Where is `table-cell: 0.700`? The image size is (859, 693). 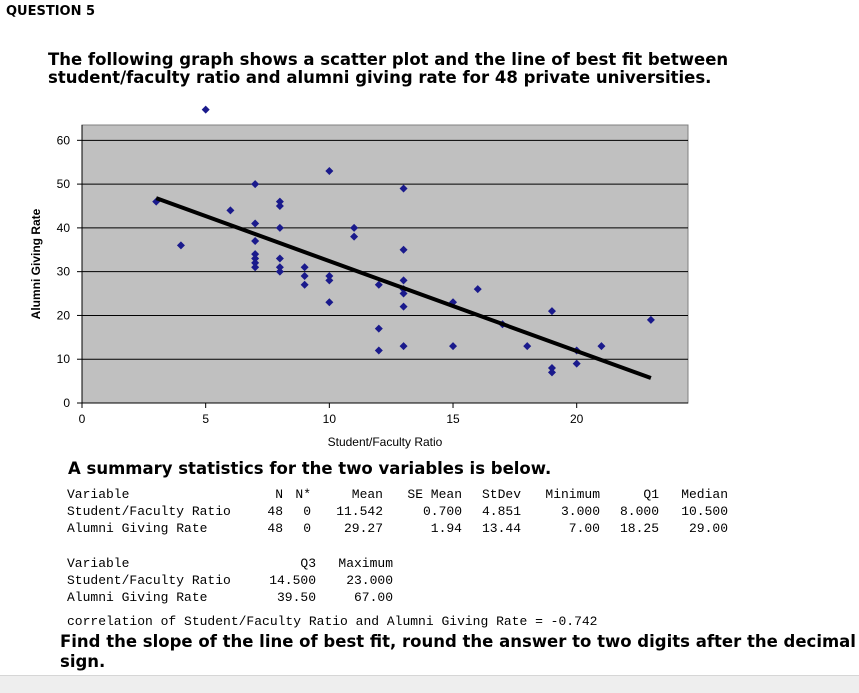
table-cell: 0.700 is located at coordinates (442, 511).